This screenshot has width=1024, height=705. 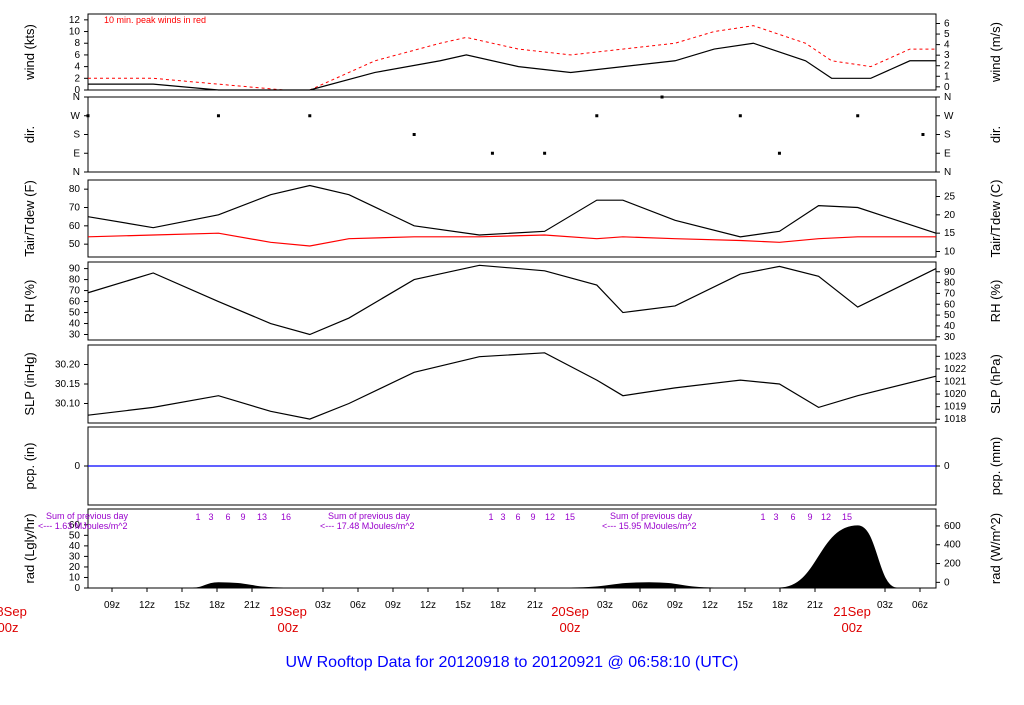 What do you see at coordinates (75, 535) in the screenshot?
I see `rad-ytick-label-left: 50` at bounding box center [75, 535].